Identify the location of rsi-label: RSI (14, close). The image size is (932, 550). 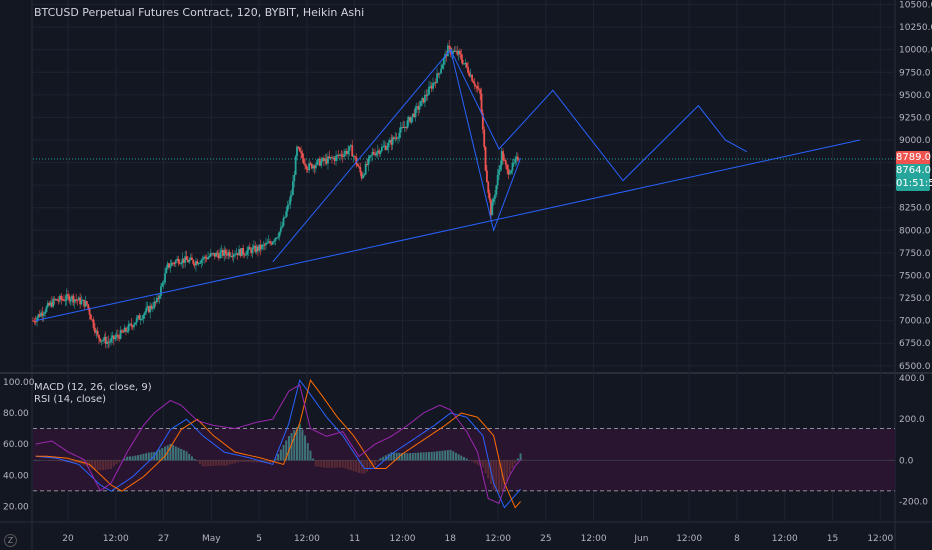
(70, 399).